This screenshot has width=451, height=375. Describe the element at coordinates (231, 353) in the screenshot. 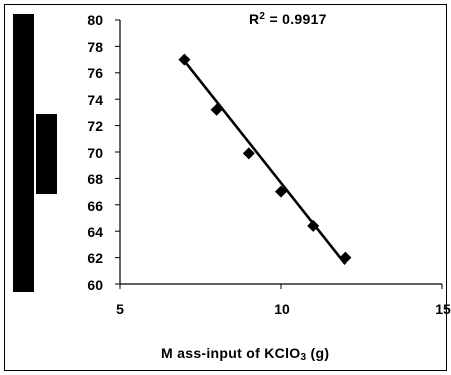

I see `x-axis-title-main: M ass-input of KClO` at that location.